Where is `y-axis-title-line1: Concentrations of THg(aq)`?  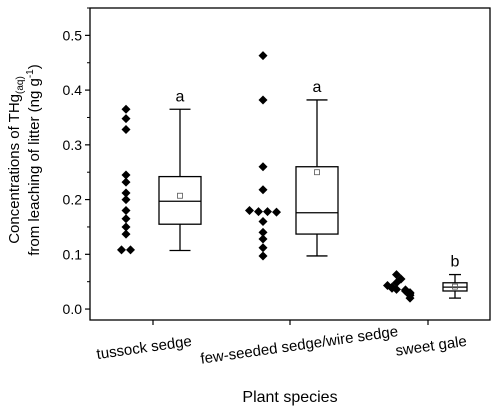
y-axis-title-line1: Concentrations of THg(aq) is located at coordinates (16, 160).